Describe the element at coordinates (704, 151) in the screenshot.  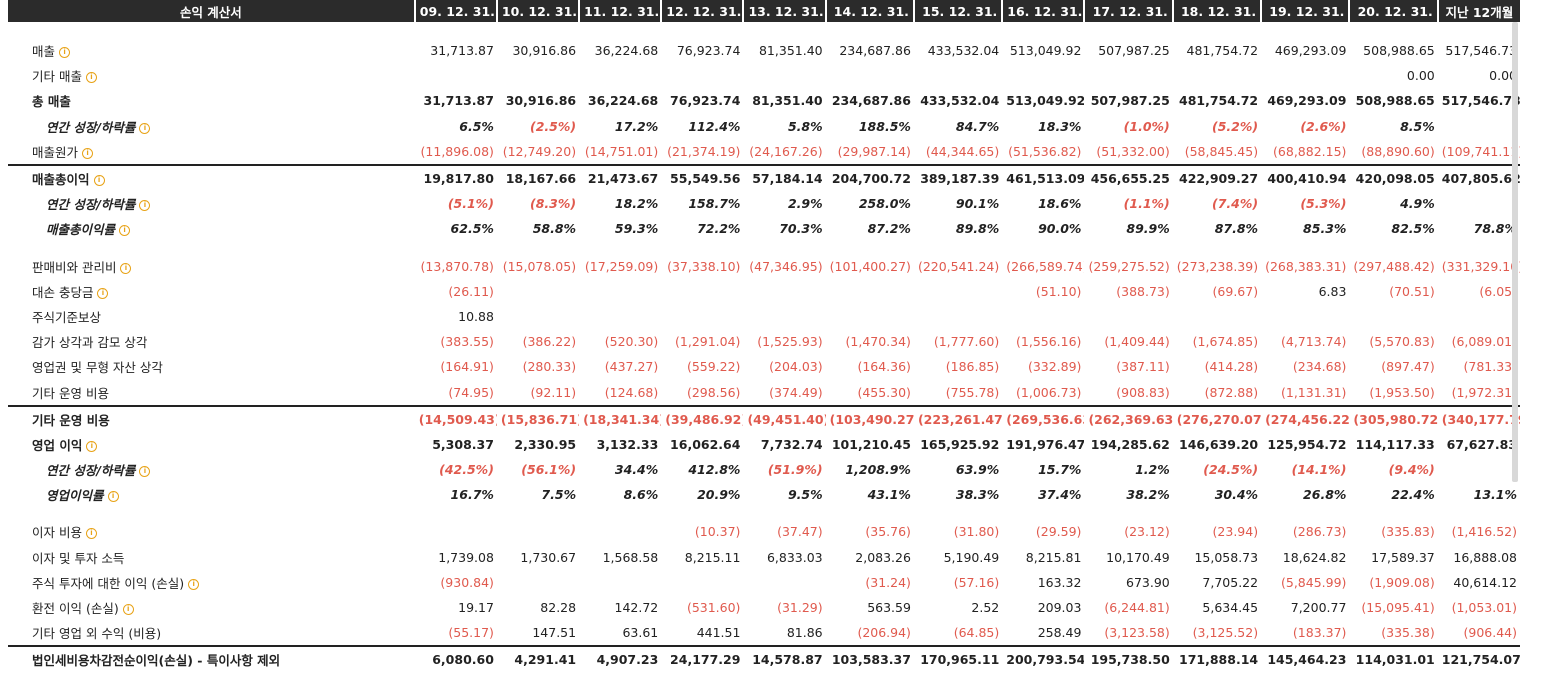
I see `value-cell: (21,374.19)` at that location.